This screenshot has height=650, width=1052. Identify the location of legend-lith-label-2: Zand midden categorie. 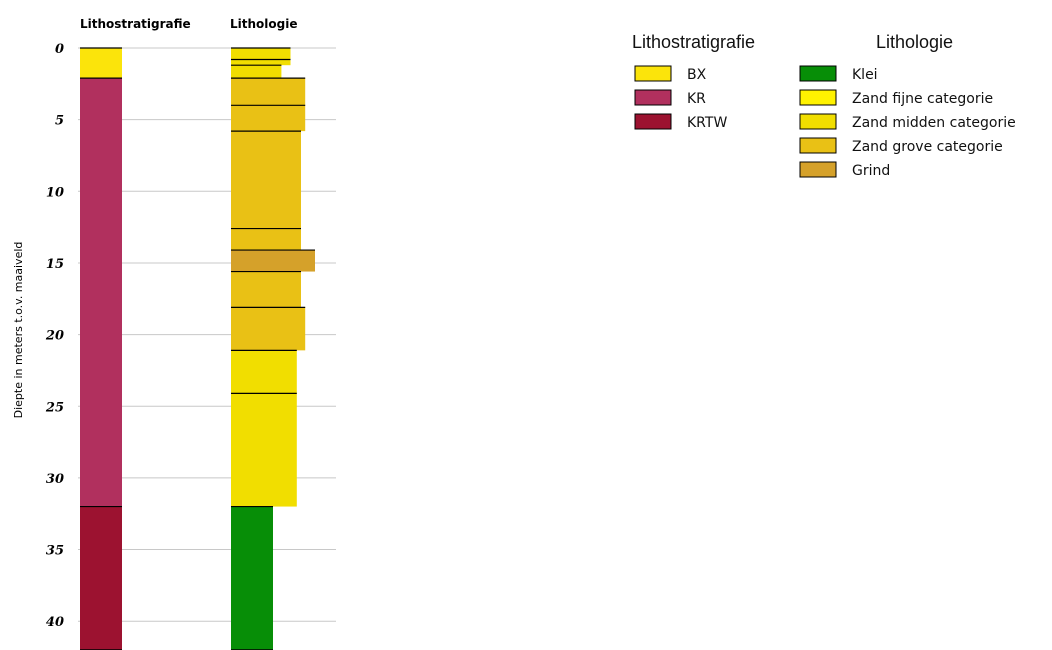
(934, 123).